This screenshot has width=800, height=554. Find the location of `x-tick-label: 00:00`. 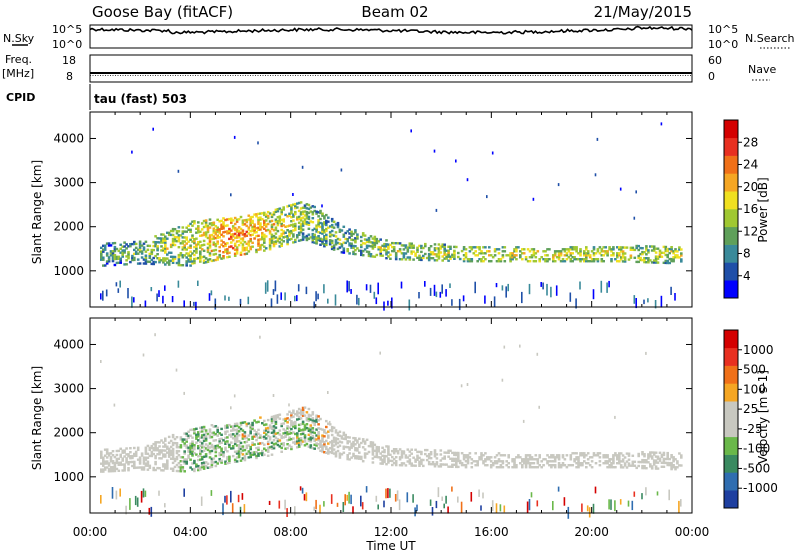

x-tick-label: 00:00 is located at coordinates (90, 532).